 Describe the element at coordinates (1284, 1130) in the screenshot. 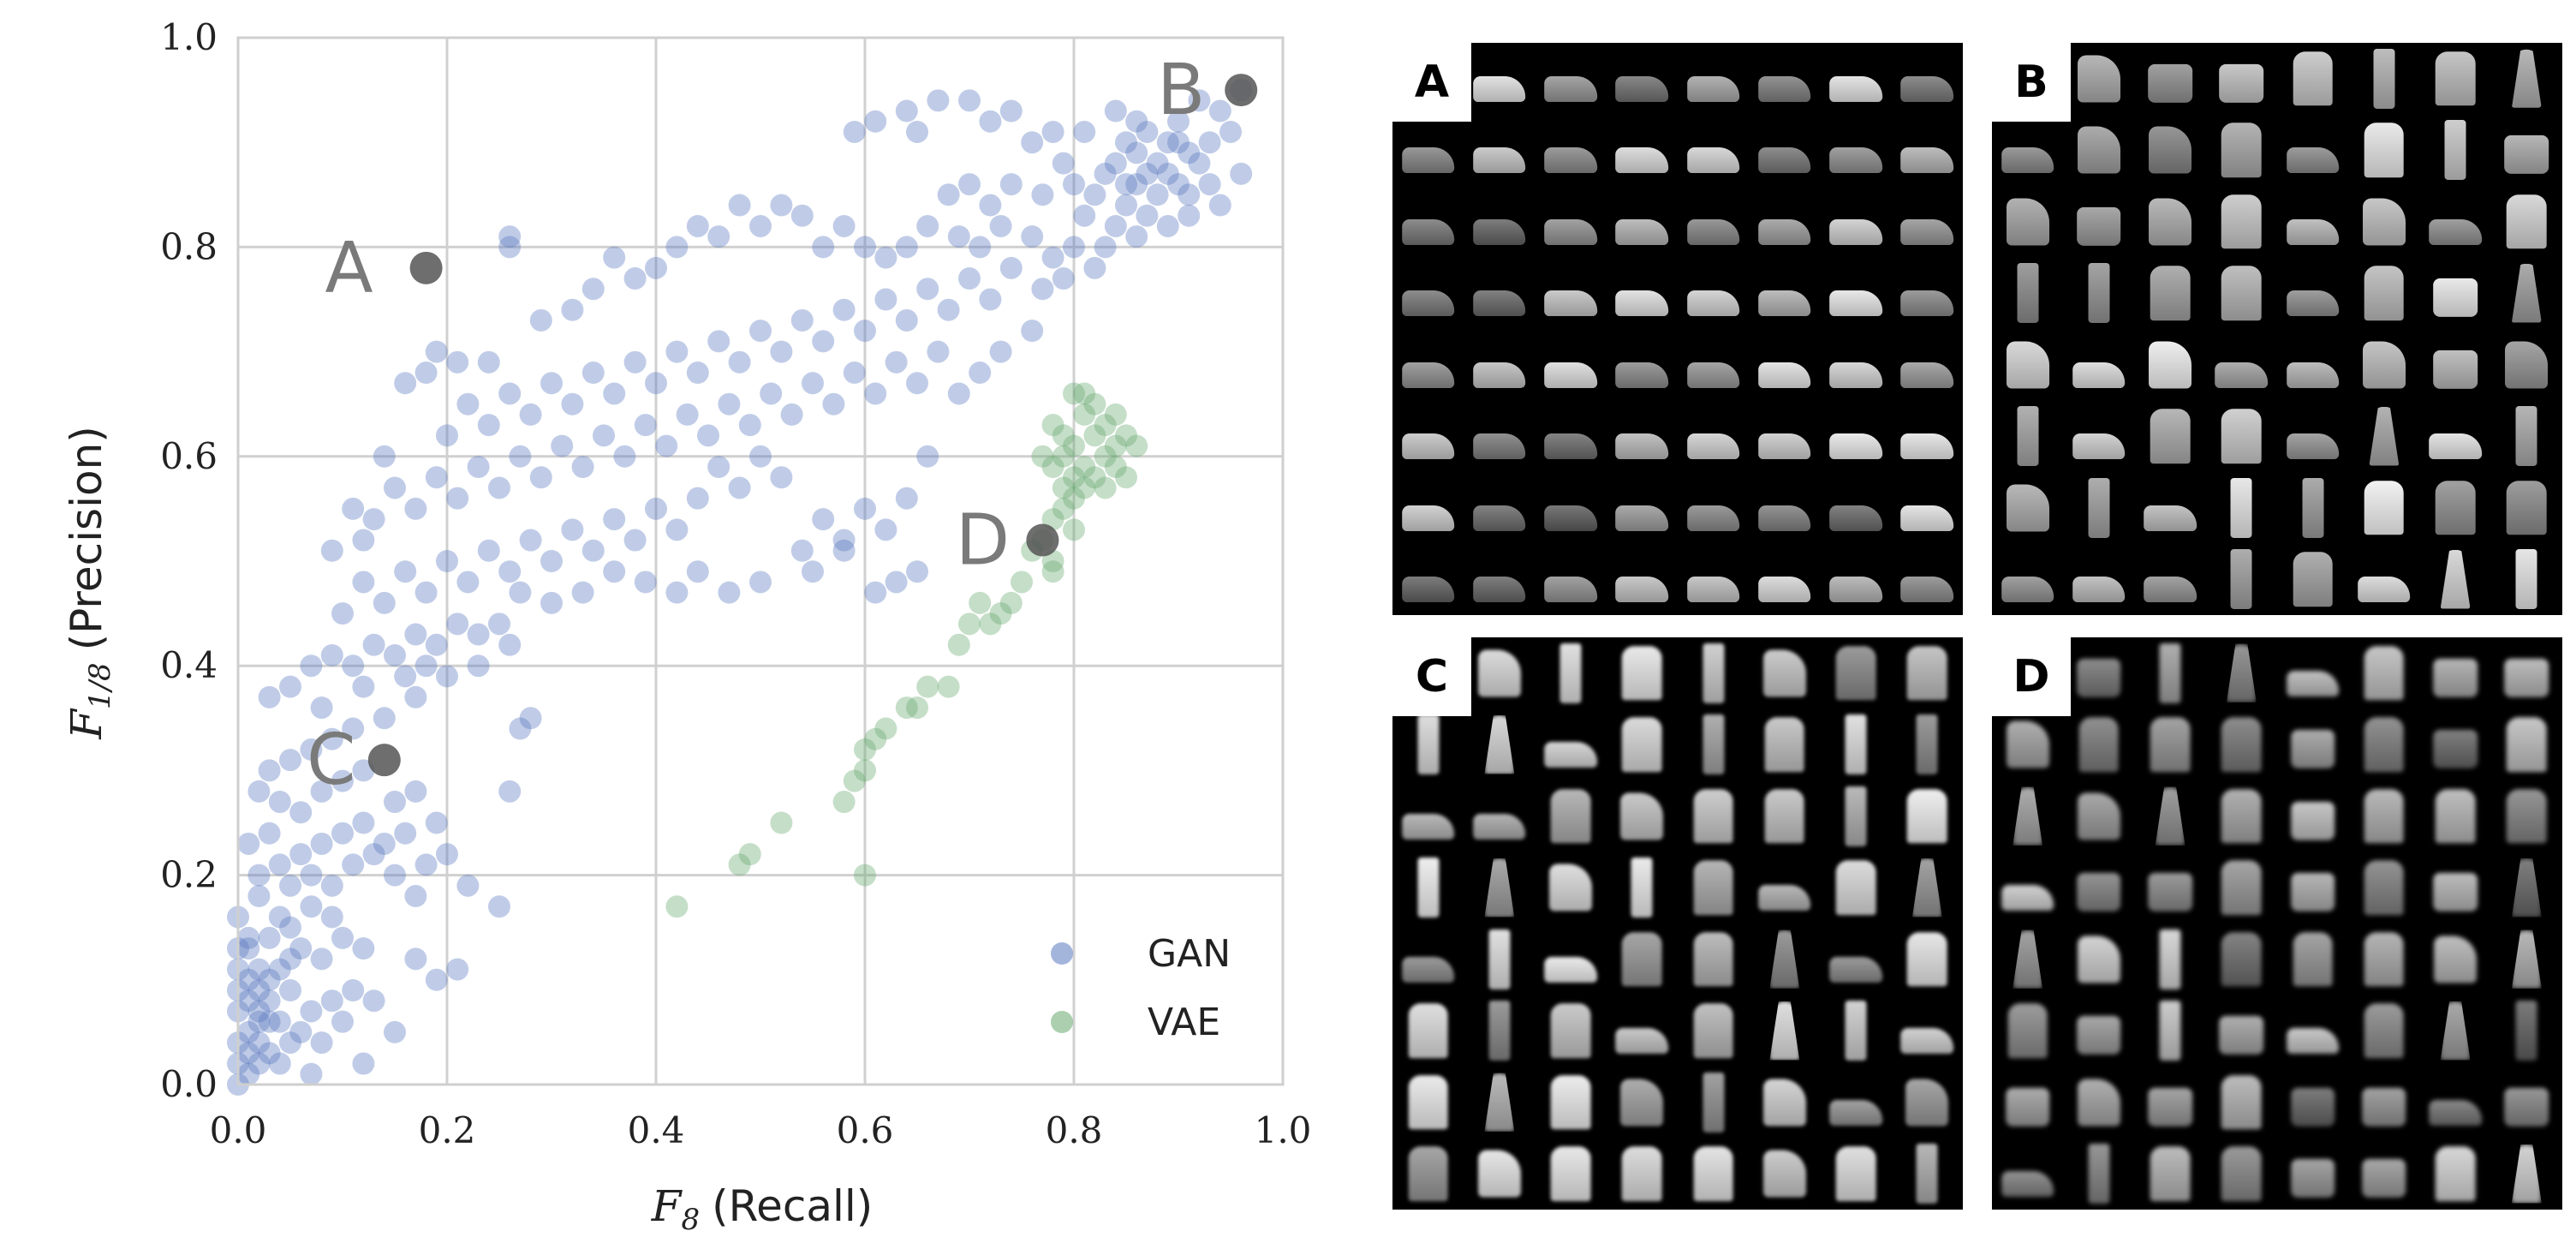

I see `x-tick-label: 1.0` at that location.